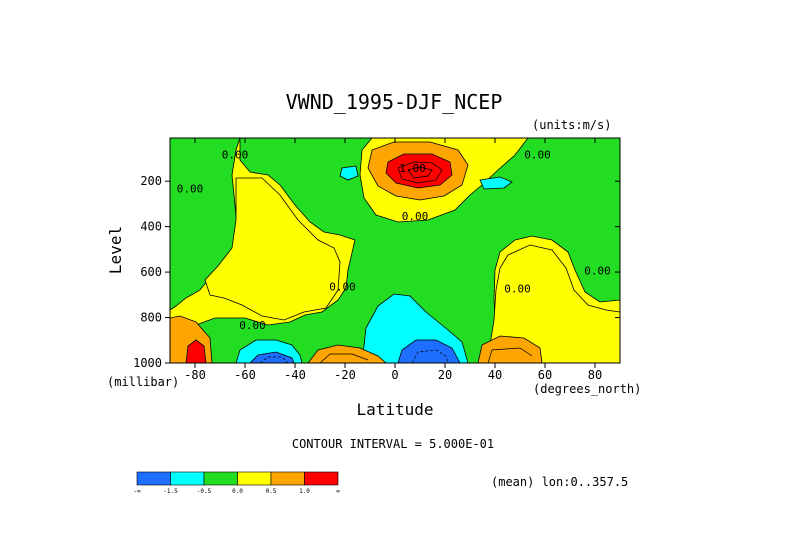  I want to click on colorbar-label: 0.0, so click(237, 491).